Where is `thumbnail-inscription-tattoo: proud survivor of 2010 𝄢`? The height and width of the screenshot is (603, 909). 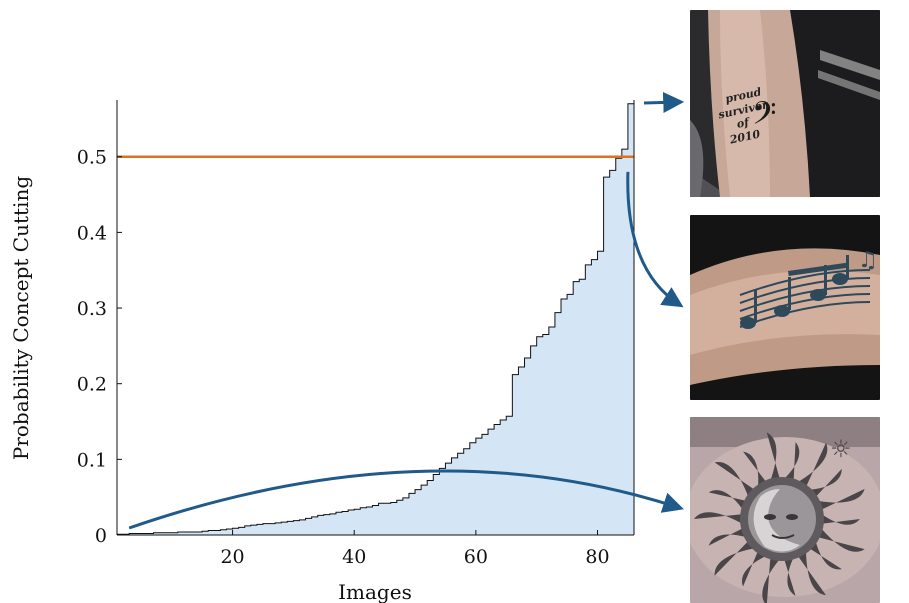
thumbnail-inscription-tattoo: proud survivor of 2010 𝄢 is located at coordinates (785, 103).